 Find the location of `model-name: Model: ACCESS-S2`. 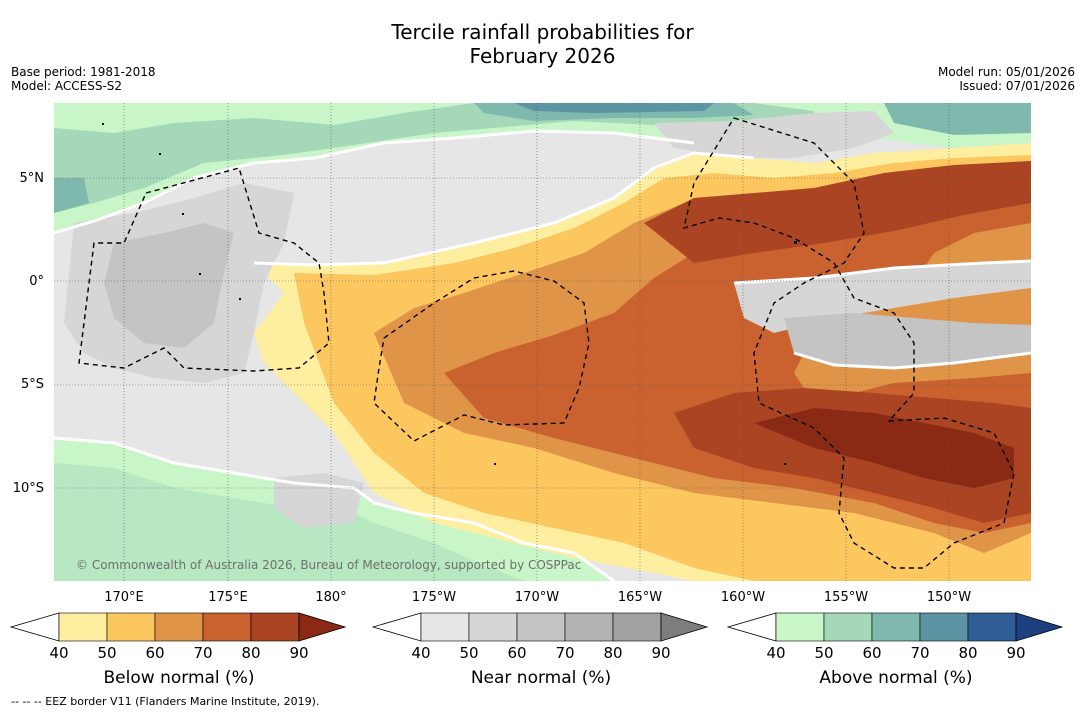

model-name: Model: ACCESS-S2 is located at coordinates (67, 86).